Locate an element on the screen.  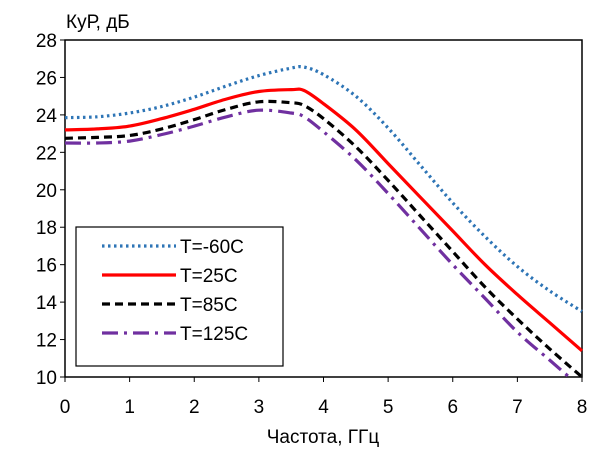
legend-label-1: T=-60C is located at coordinates (212, 247).